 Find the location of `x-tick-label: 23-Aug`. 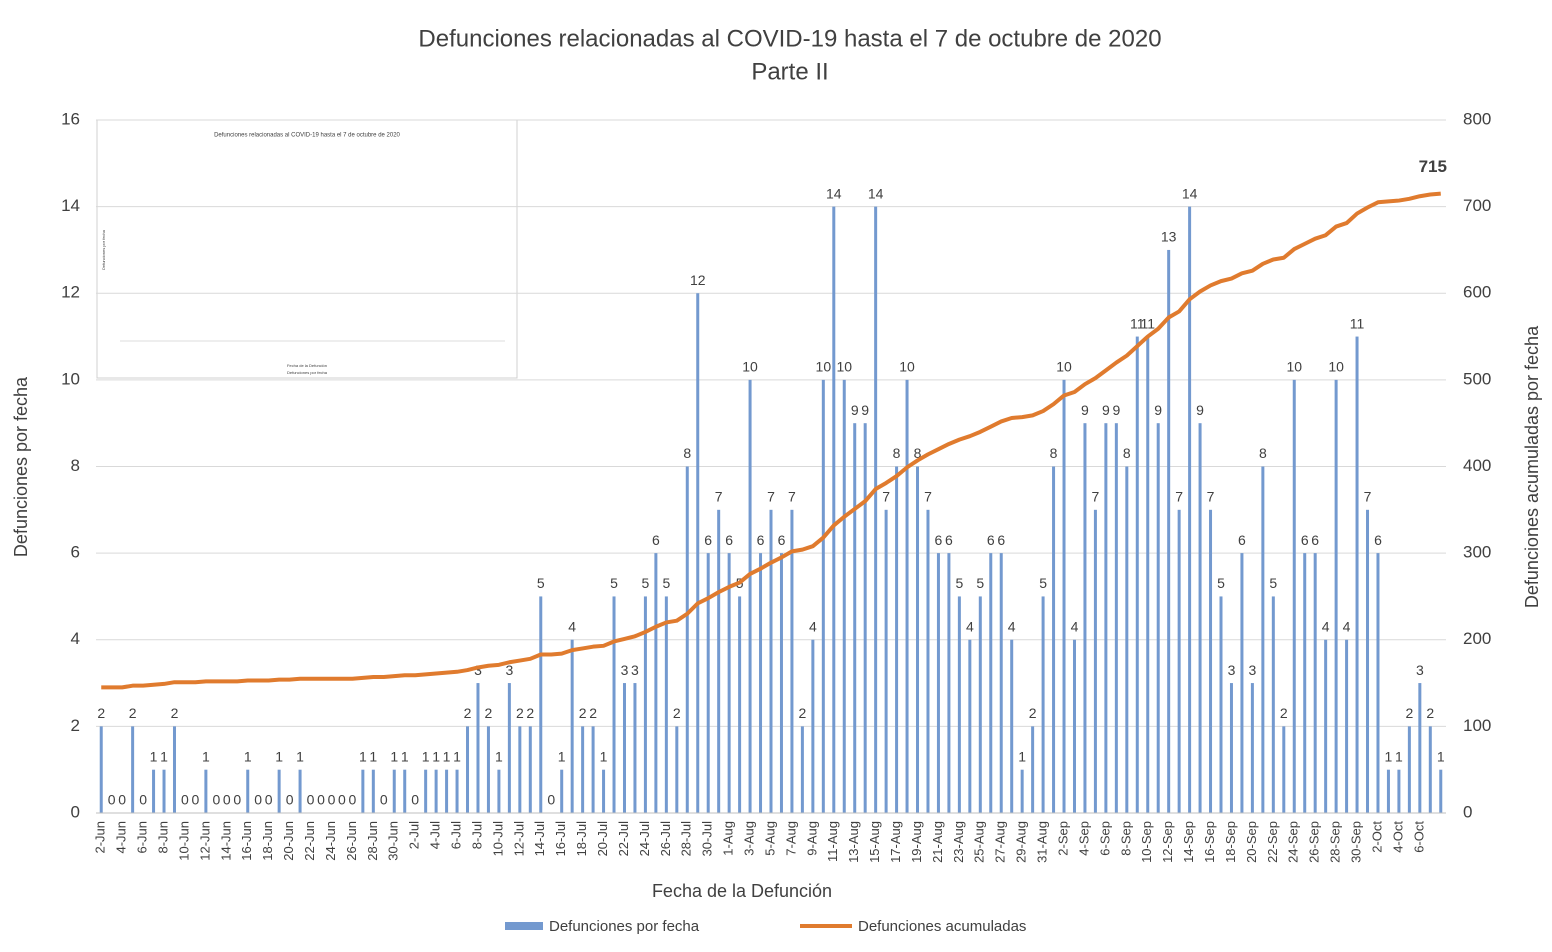

x-tick-label: 23-Aug is located at coordinates (958, 842).